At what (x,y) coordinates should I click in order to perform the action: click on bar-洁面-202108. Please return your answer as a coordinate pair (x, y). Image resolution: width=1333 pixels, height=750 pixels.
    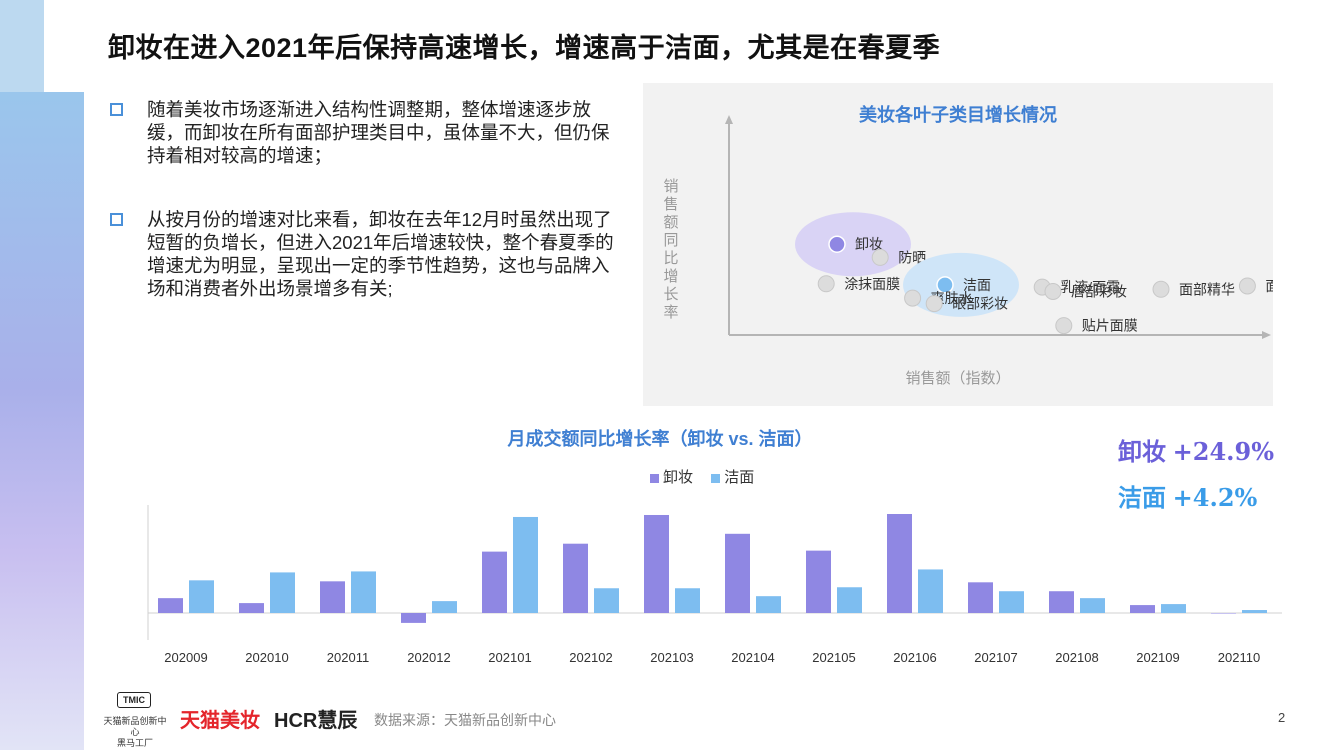
    Looking at the image, I should click on (1092, 605).